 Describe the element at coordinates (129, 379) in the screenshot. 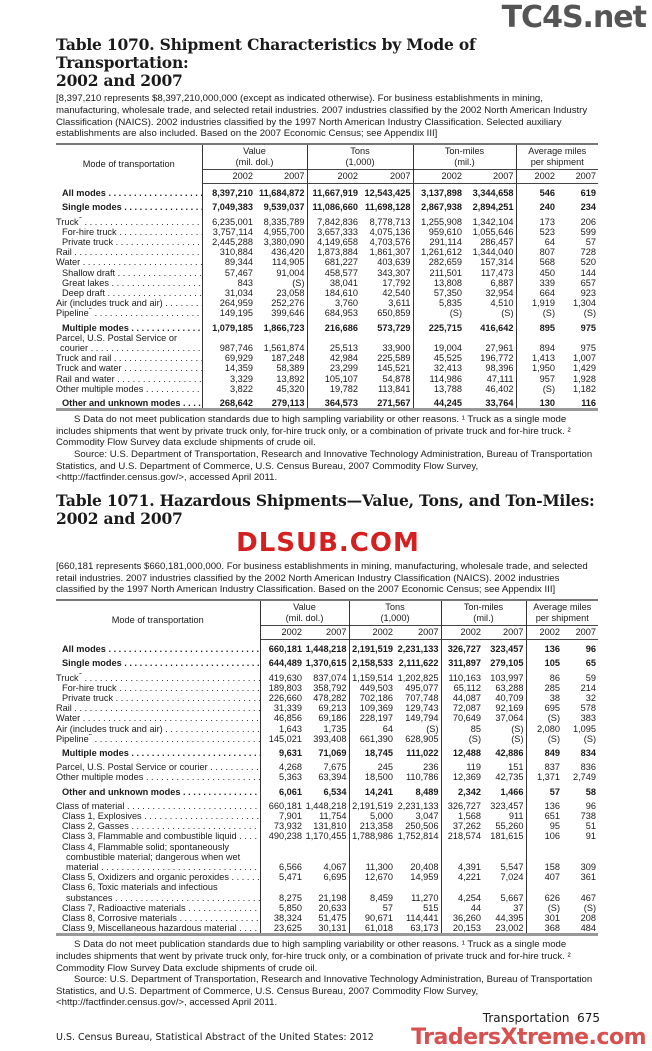

I see `row-label-line: Rail and water` at that location.